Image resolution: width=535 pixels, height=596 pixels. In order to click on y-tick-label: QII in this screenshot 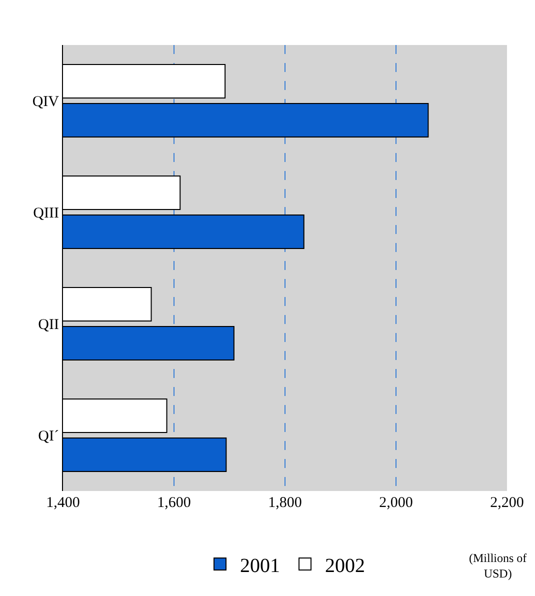, I will do `click(48, 325)`.